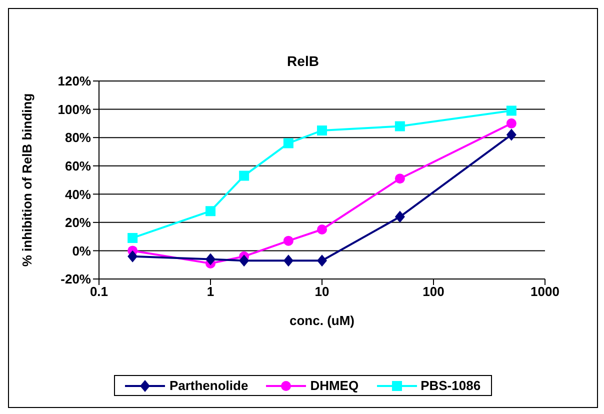 The image size is (604, 414). Describe the element at coordinates (78, 194) in the screenshot. I see `y-tick-label: 40%` at that location.